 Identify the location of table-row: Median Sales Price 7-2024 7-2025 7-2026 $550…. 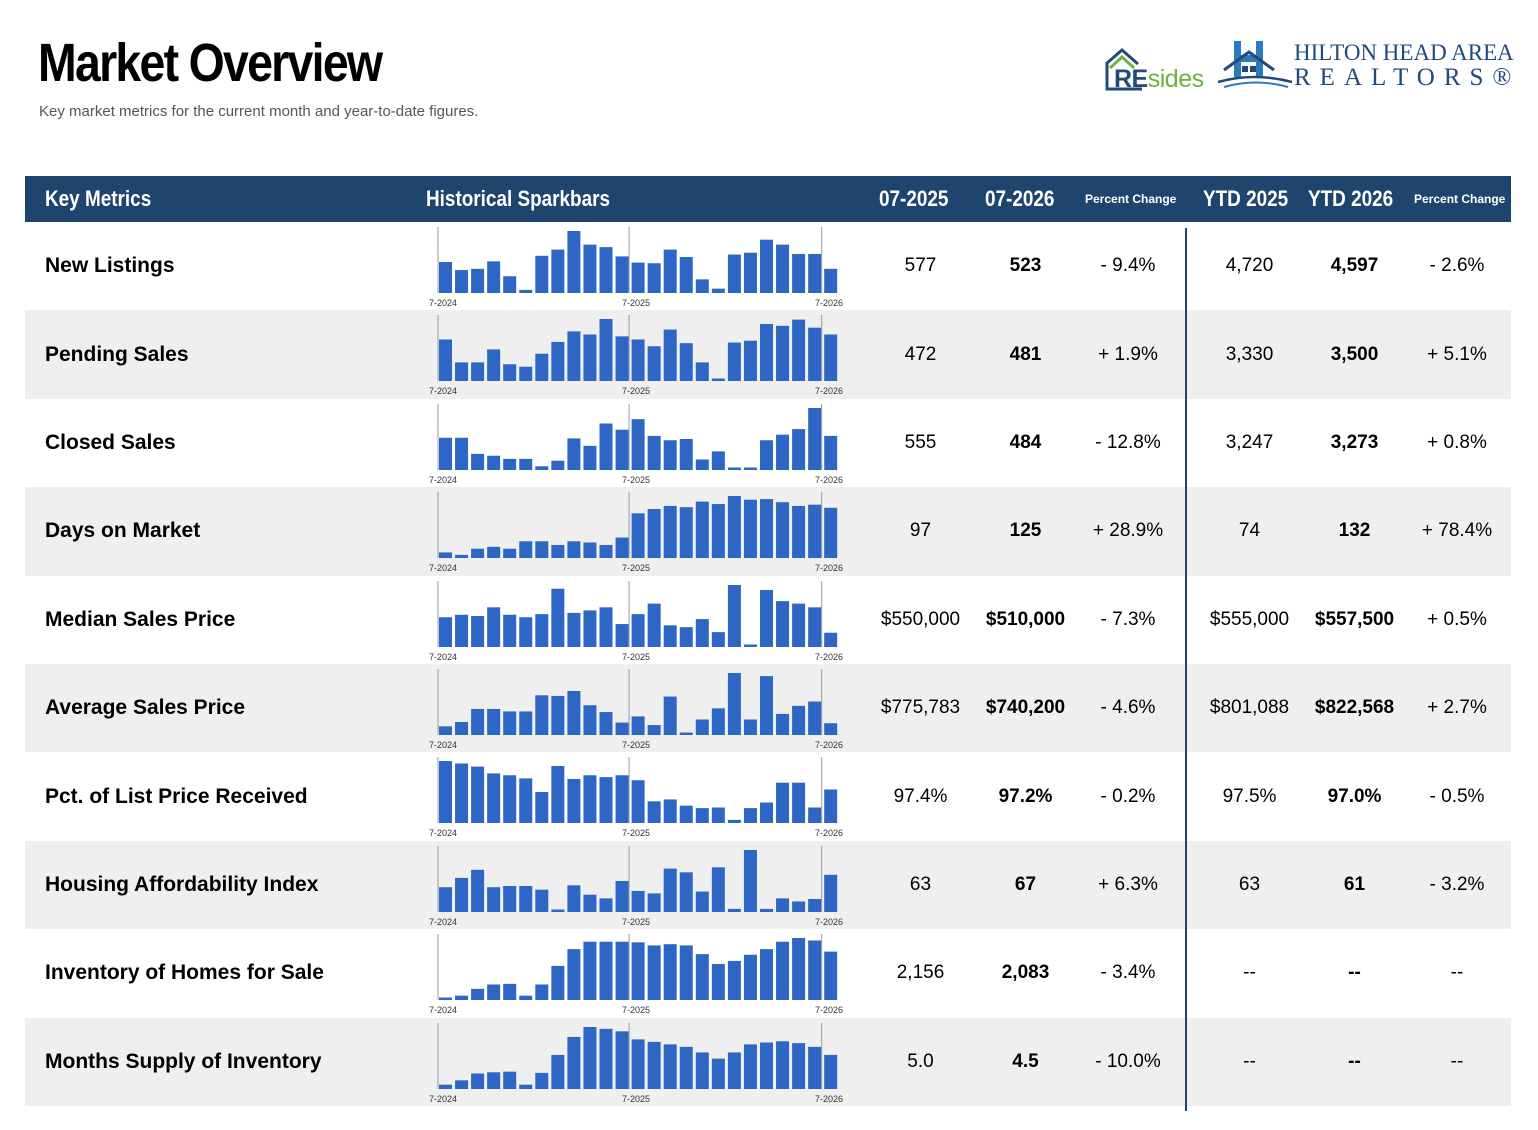
(768, 620).